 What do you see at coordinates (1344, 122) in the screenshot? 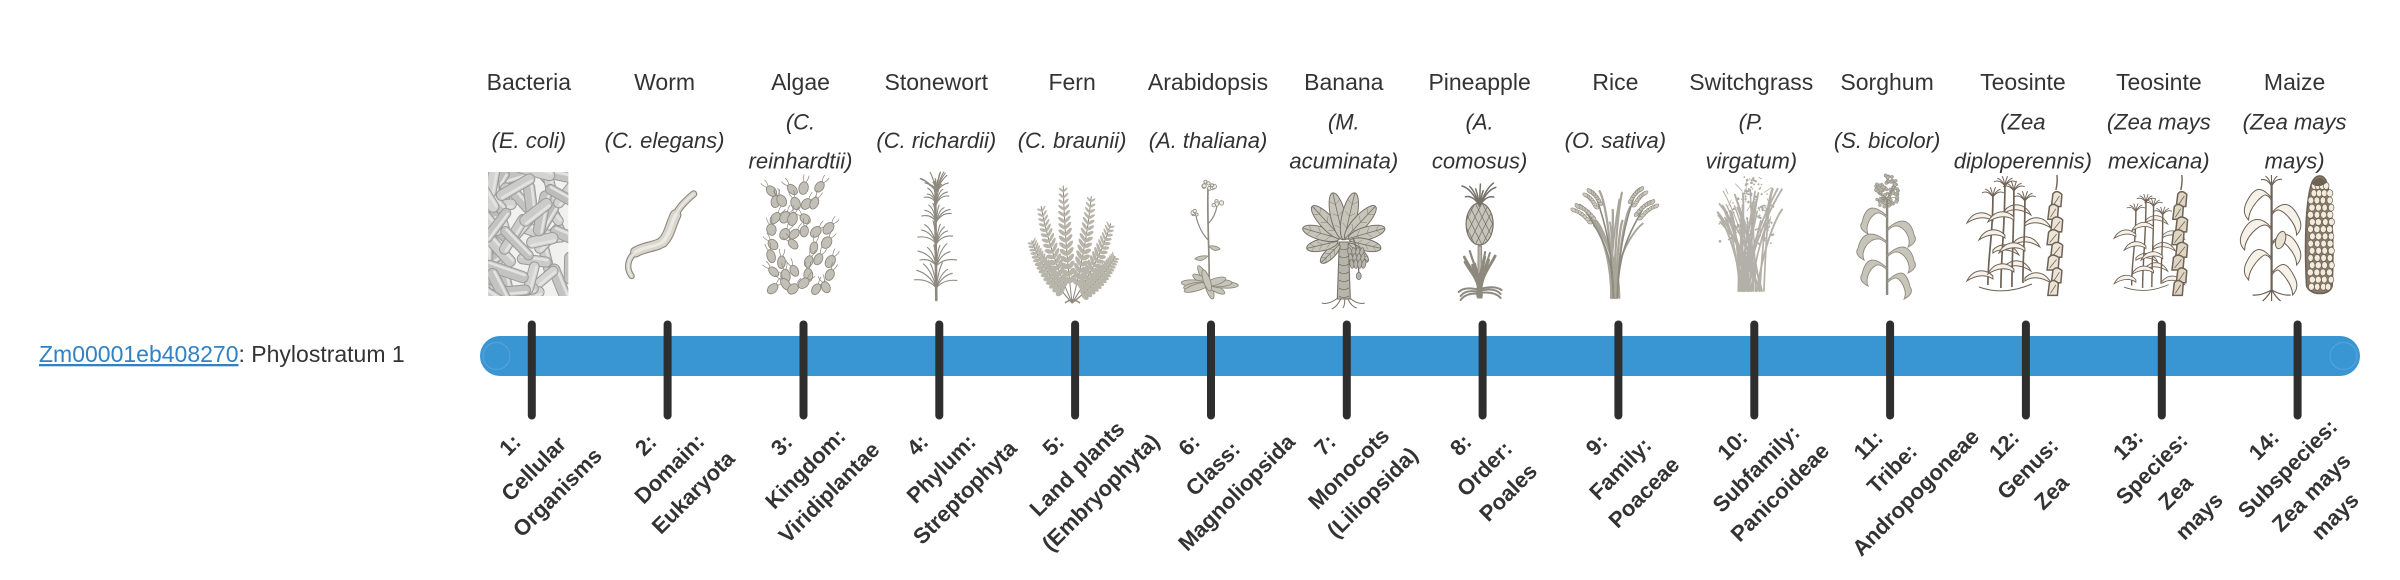
I see `svg-text: (M.` at bounding box center [1344, 122].